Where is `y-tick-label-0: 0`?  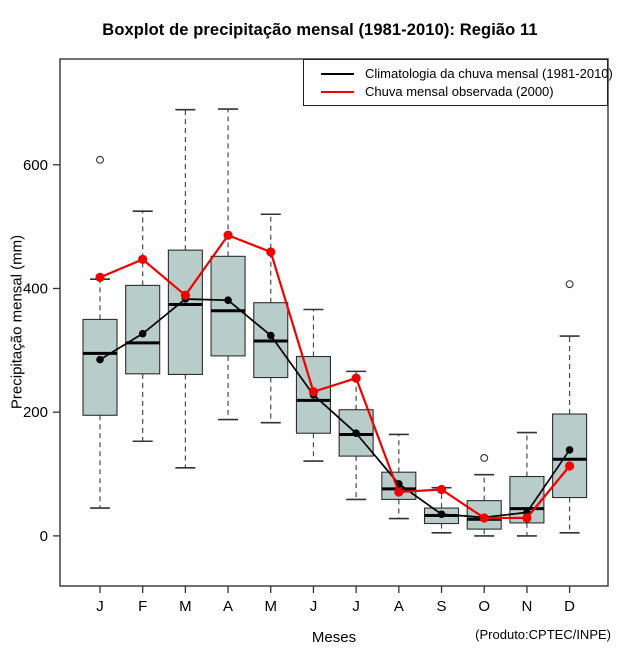
y-tick-label-0: 0 is located at coordinates (44, 536).